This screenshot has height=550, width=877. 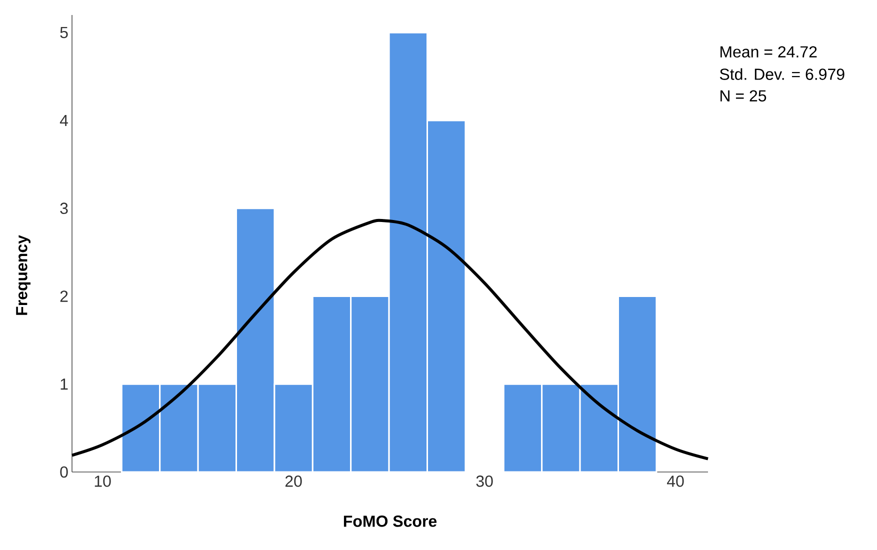 What do you see at coordinates (64, 296) in the screenshot?
I see `y-tick-label: 2` at bounding box center [64, 296].